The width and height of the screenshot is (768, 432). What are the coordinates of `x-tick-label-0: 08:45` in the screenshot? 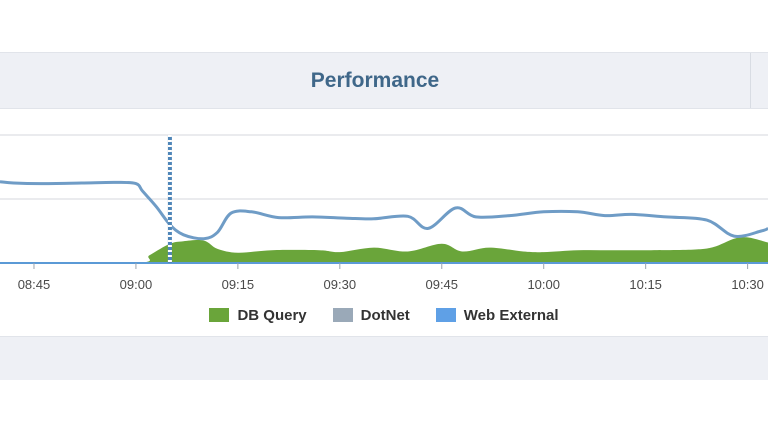 It's located at (34, 284).